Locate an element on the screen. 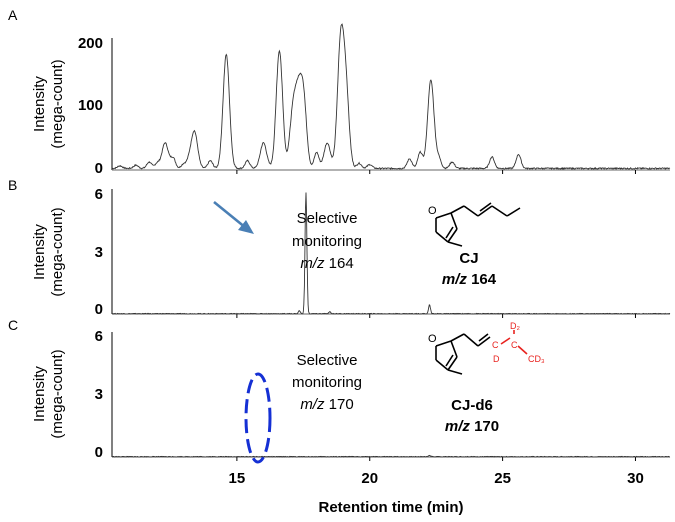  x-tick-label: 20 is located at coordinates (369, 478).